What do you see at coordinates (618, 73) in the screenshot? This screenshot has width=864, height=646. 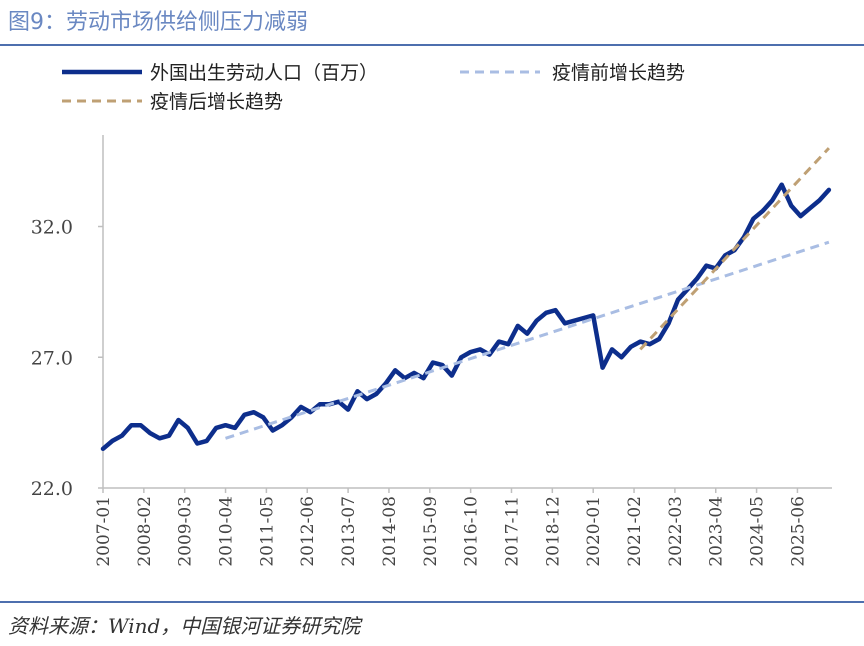 I see `legend-label: 疫情前增长趋势` at bounding box center [618, 73].